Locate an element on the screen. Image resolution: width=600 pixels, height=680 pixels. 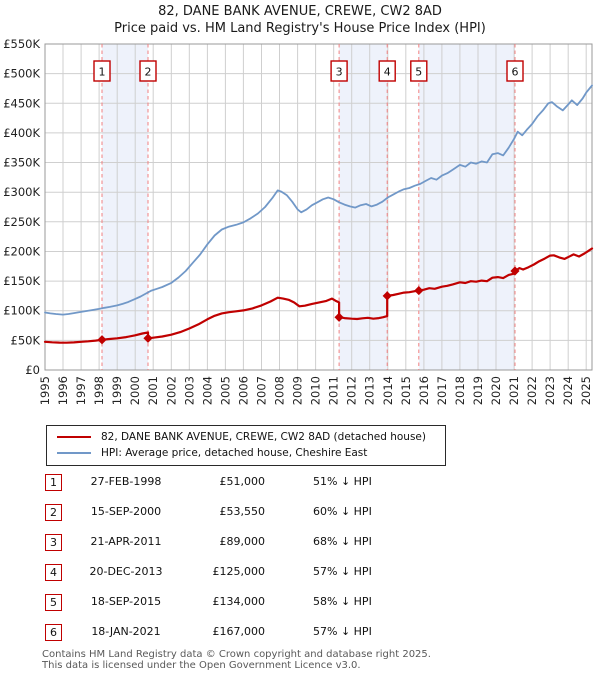
x-axis-tick-label: 2003 is located at coordinates (189, 390).